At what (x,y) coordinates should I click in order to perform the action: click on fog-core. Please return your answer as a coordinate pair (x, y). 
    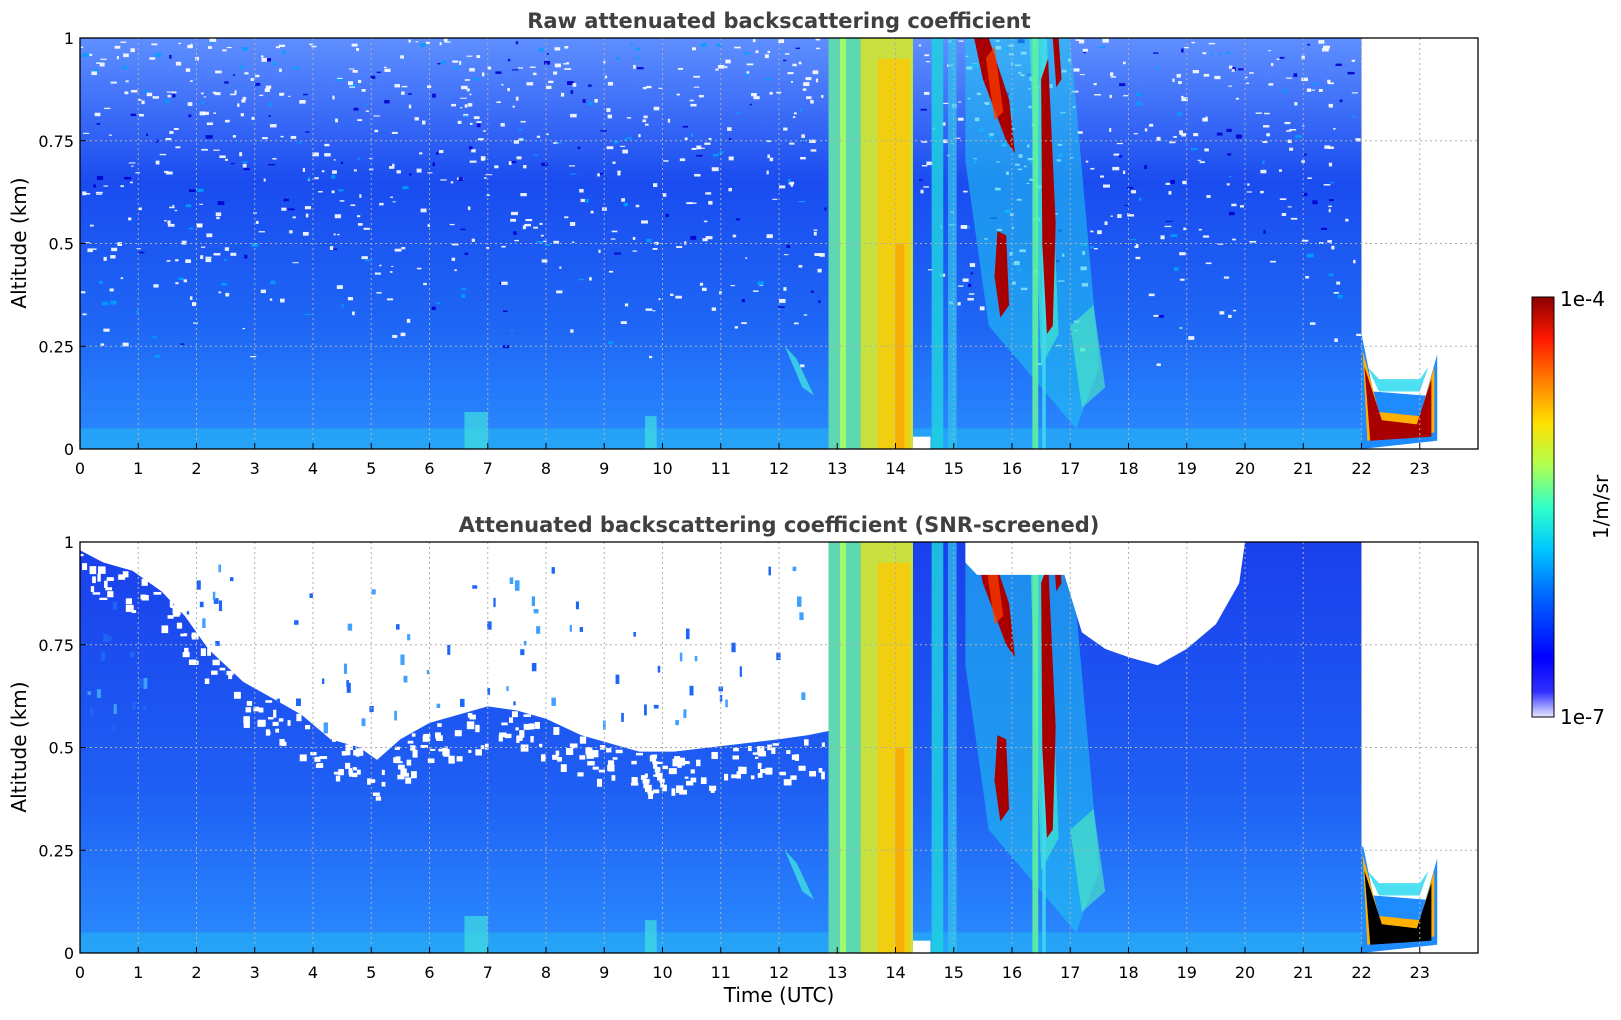
    Looking at the image, I should click on (900, 346).